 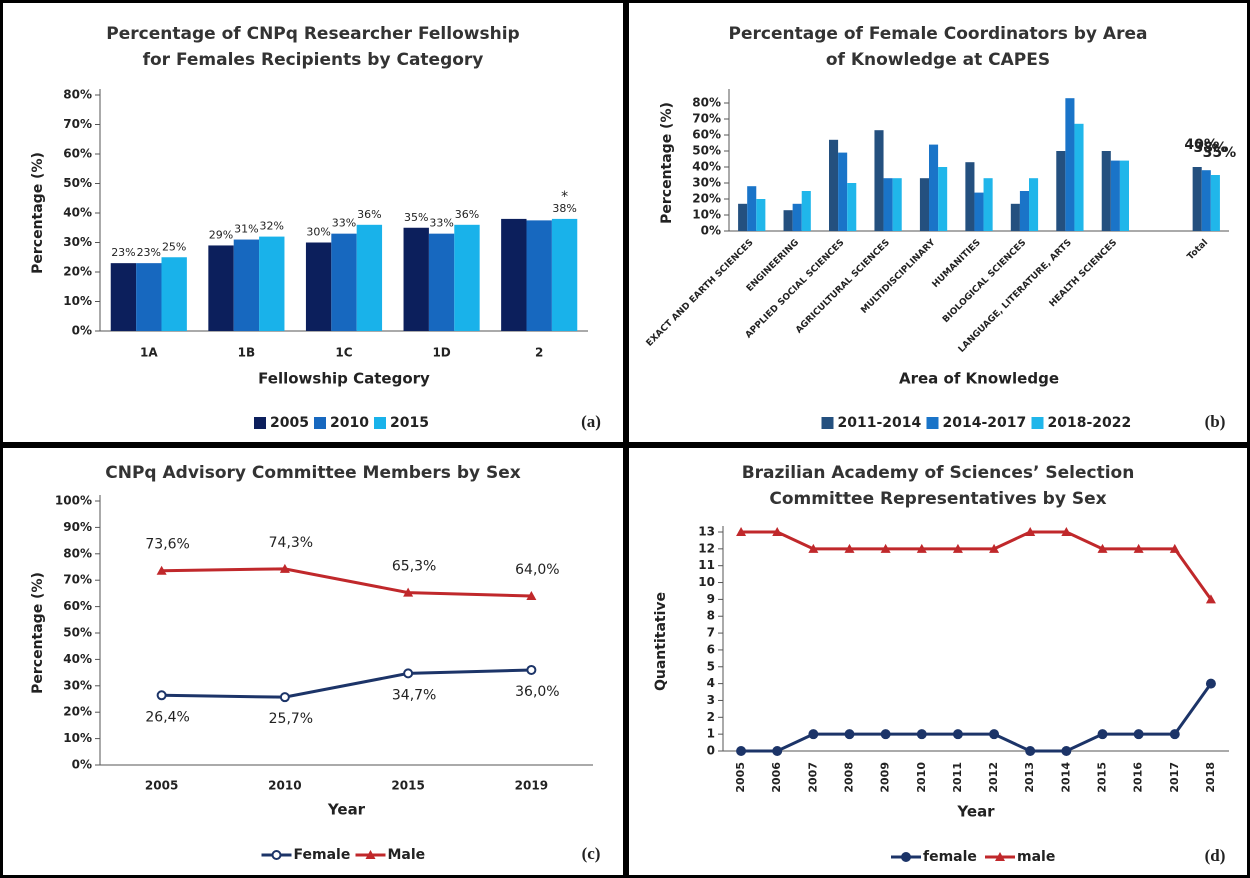 I want to click on legend-label: 2010, so click(x=349, y=423).